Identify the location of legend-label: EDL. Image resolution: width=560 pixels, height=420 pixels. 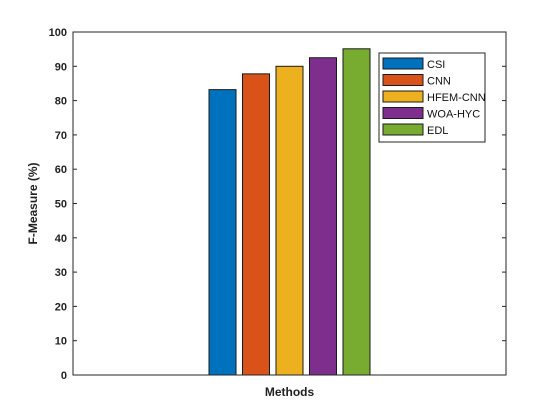
(437, 131).